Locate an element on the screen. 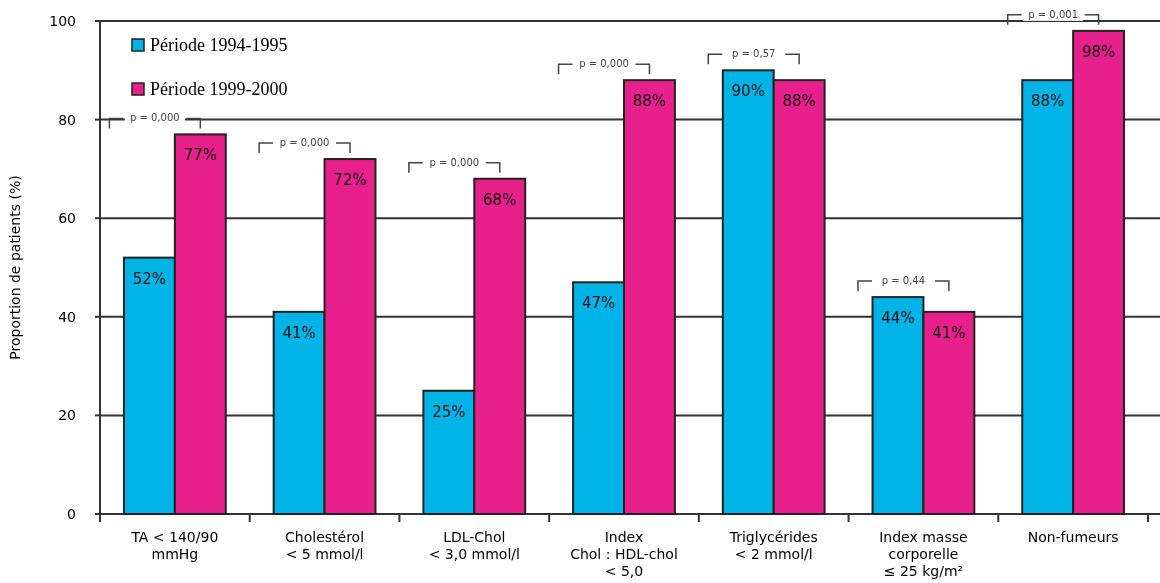  data-label: 68% is located at coordinates (500, 199).